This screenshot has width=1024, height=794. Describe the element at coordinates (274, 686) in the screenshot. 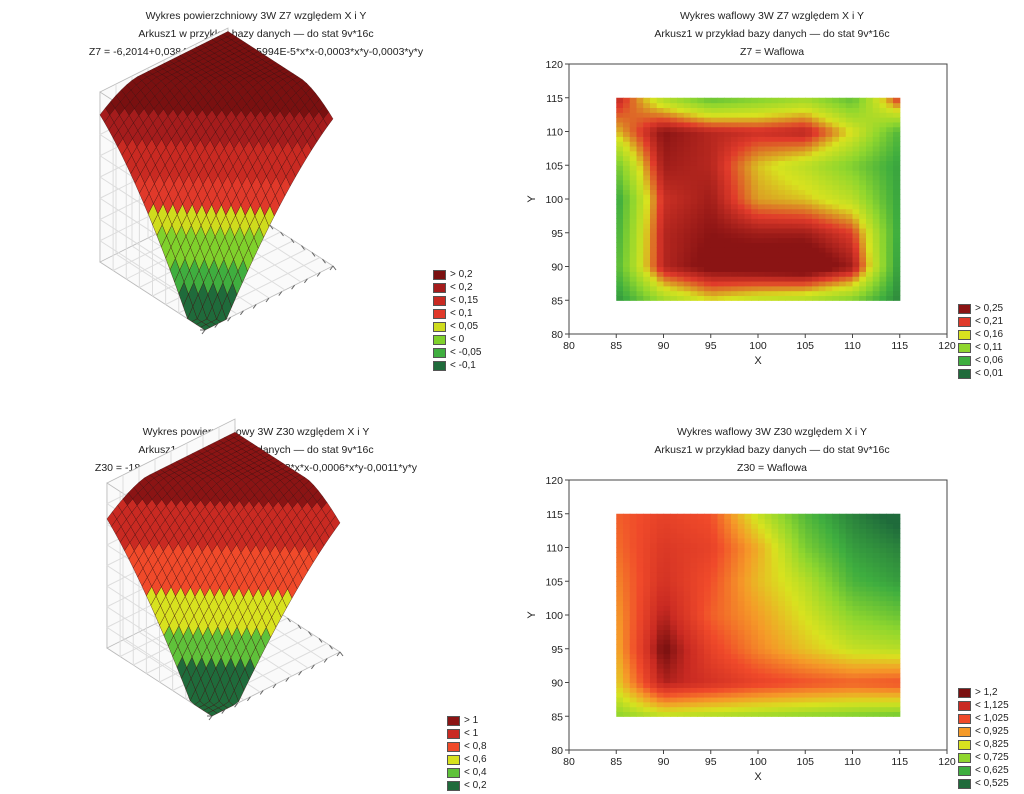

I see `x-tick` at that location.